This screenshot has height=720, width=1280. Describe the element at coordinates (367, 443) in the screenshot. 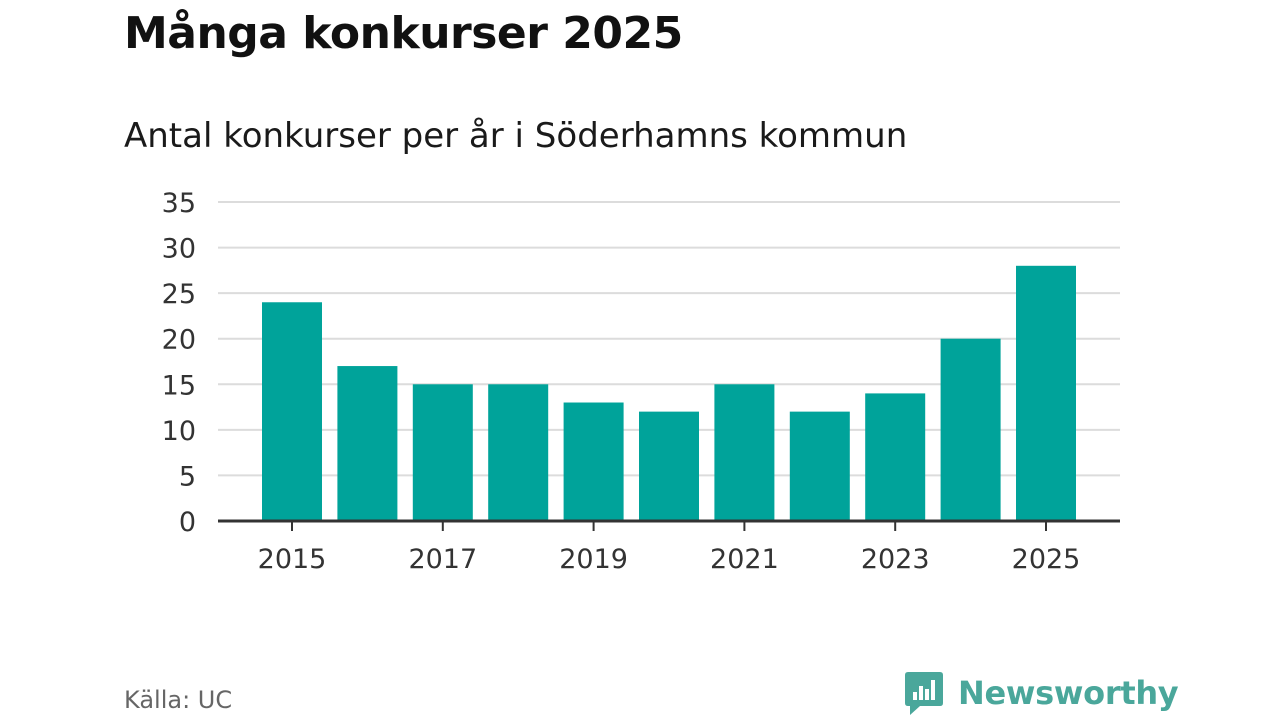

I see `bar-2016` at that location.